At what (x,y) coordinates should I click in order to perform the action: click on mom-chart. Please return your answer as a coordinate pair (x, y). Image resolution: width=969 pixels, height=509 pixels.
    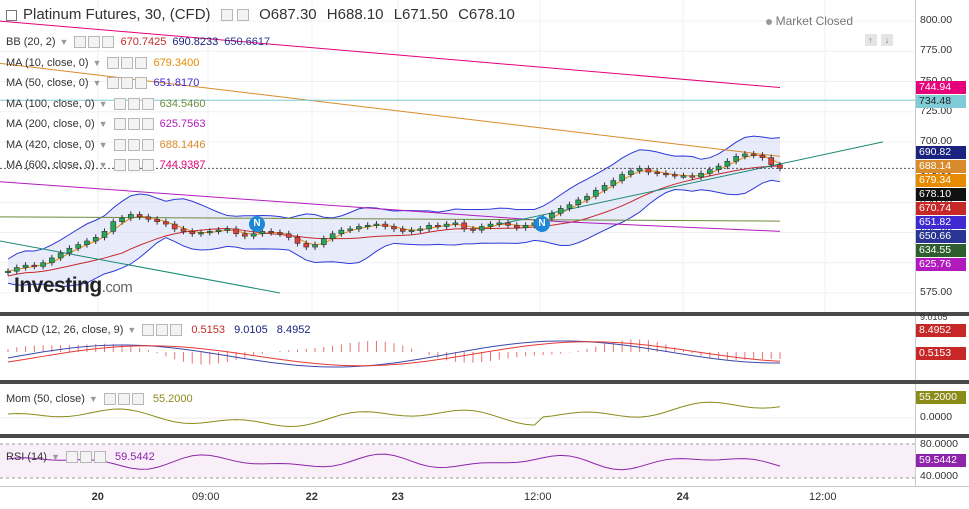
    Looking at the image, I should click on (457, 409).